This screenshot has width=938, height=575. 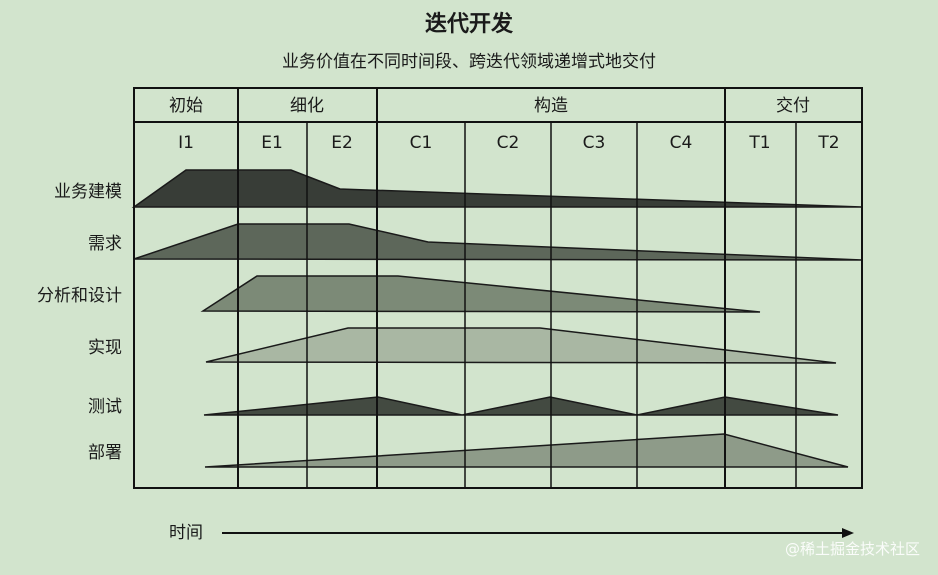 I want to click on requirements-area, so click(x=498, y=242).